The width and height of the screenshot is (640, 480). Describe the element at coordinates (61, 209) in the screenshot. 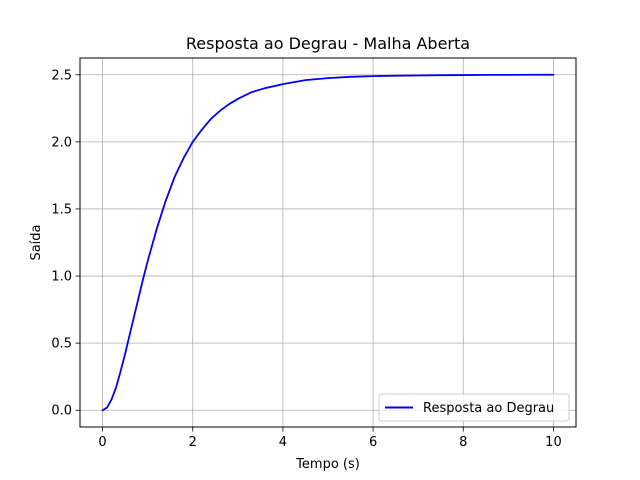

I see `y-tick-label: 1.5` at that location.